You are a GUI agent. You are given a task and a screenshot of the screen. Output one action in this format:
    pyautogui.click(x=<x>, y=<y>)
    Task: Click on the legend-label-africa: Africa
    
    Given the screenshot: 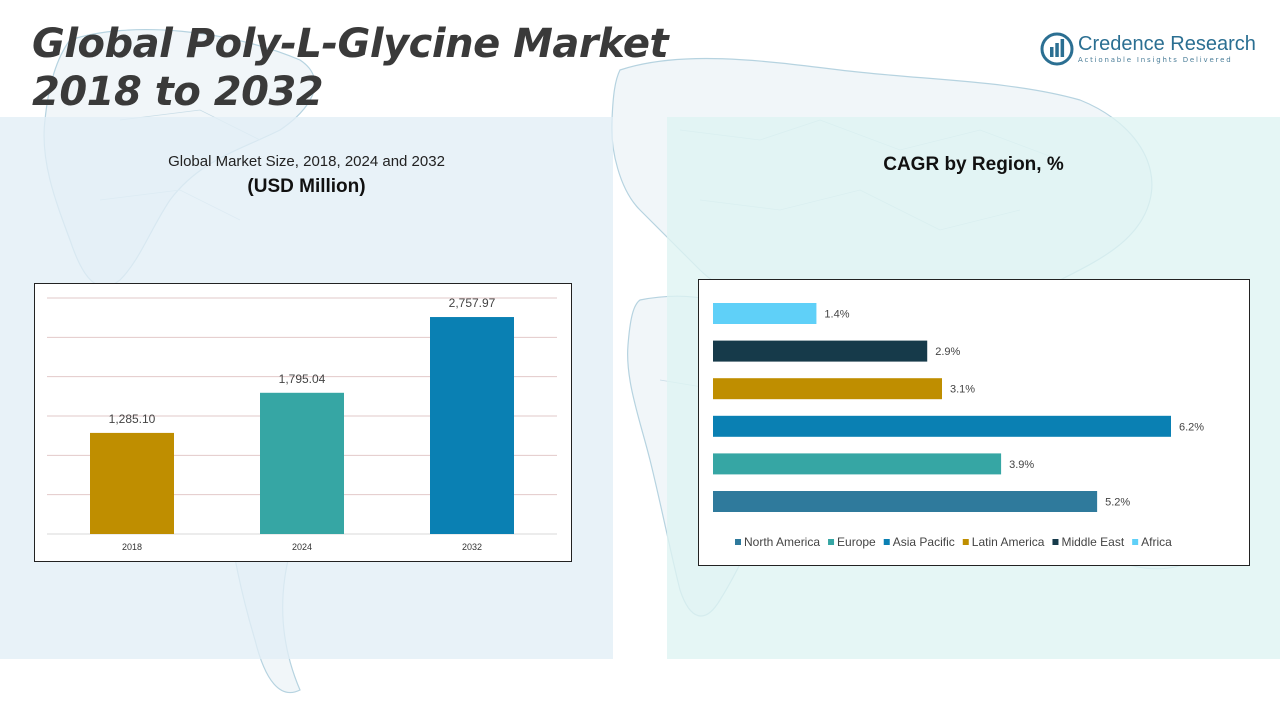 What is the action you would take?
    pyautogui.click(x=1156, y=542)
    